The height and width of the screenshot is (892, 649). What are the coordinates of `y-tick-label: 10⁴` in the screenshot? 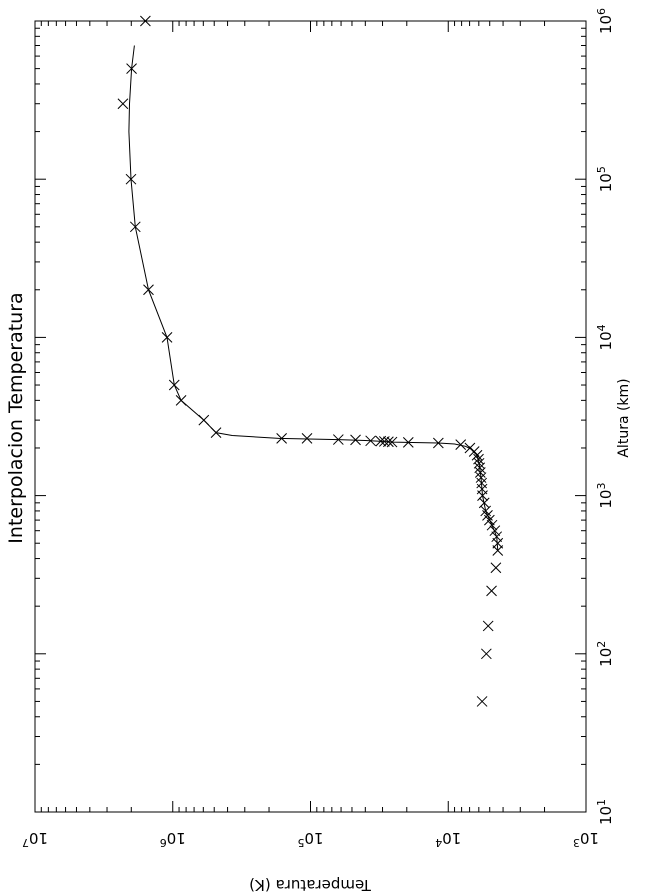 It's located at (448, 839).